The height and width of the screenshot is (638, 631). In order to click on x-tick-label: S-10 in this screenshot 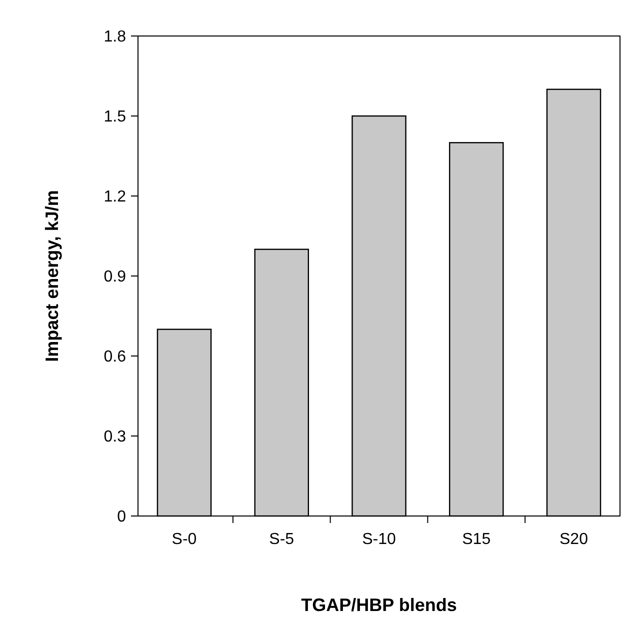, I will do `click(379, 539)`.